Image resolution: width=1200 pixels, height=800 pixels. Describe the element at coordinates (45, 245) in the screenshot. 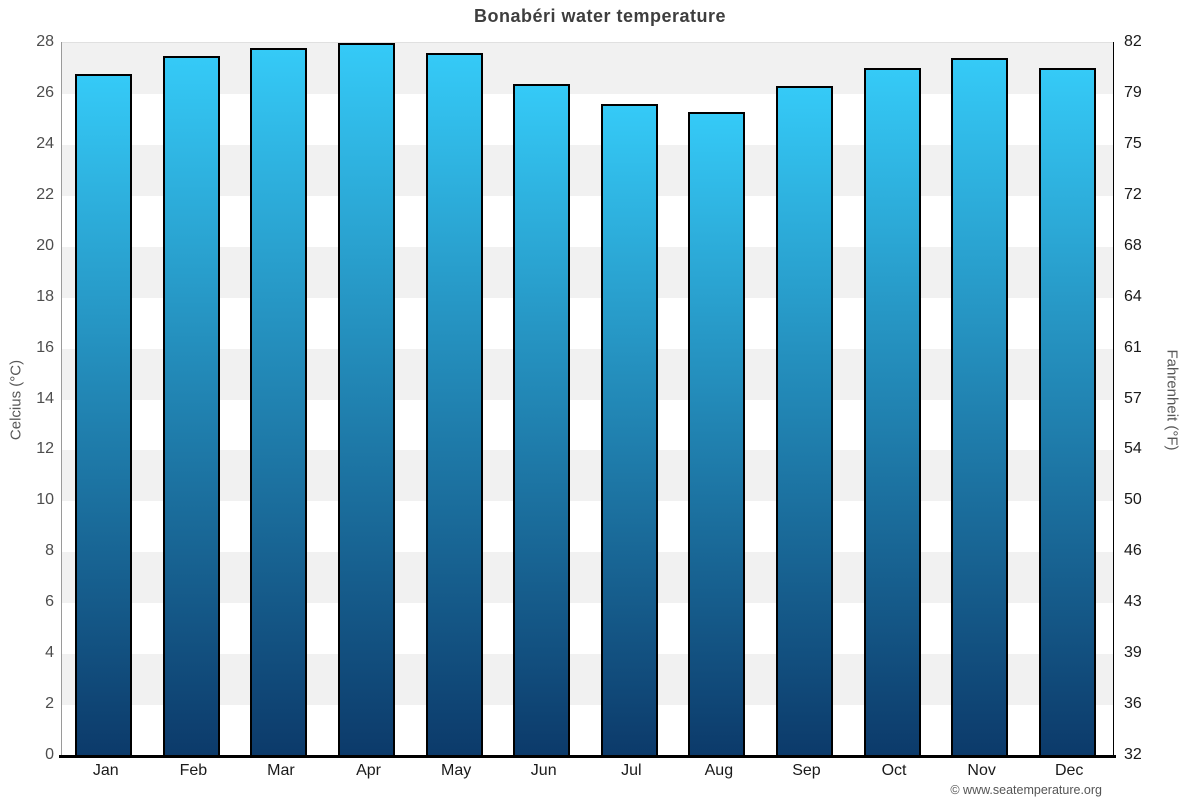

I see `celsius-tick-label: 20` at that location.